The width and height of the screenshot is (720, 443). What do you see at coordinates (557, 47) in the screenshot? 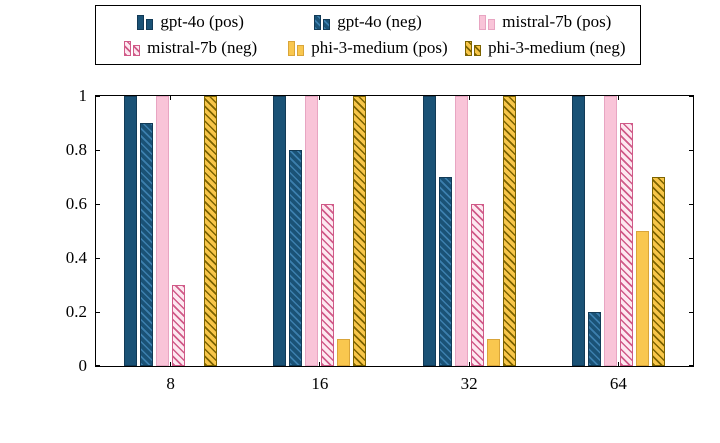
I see `legend-label: phi-3-medium (neg)` at bounding box center [557, 47].